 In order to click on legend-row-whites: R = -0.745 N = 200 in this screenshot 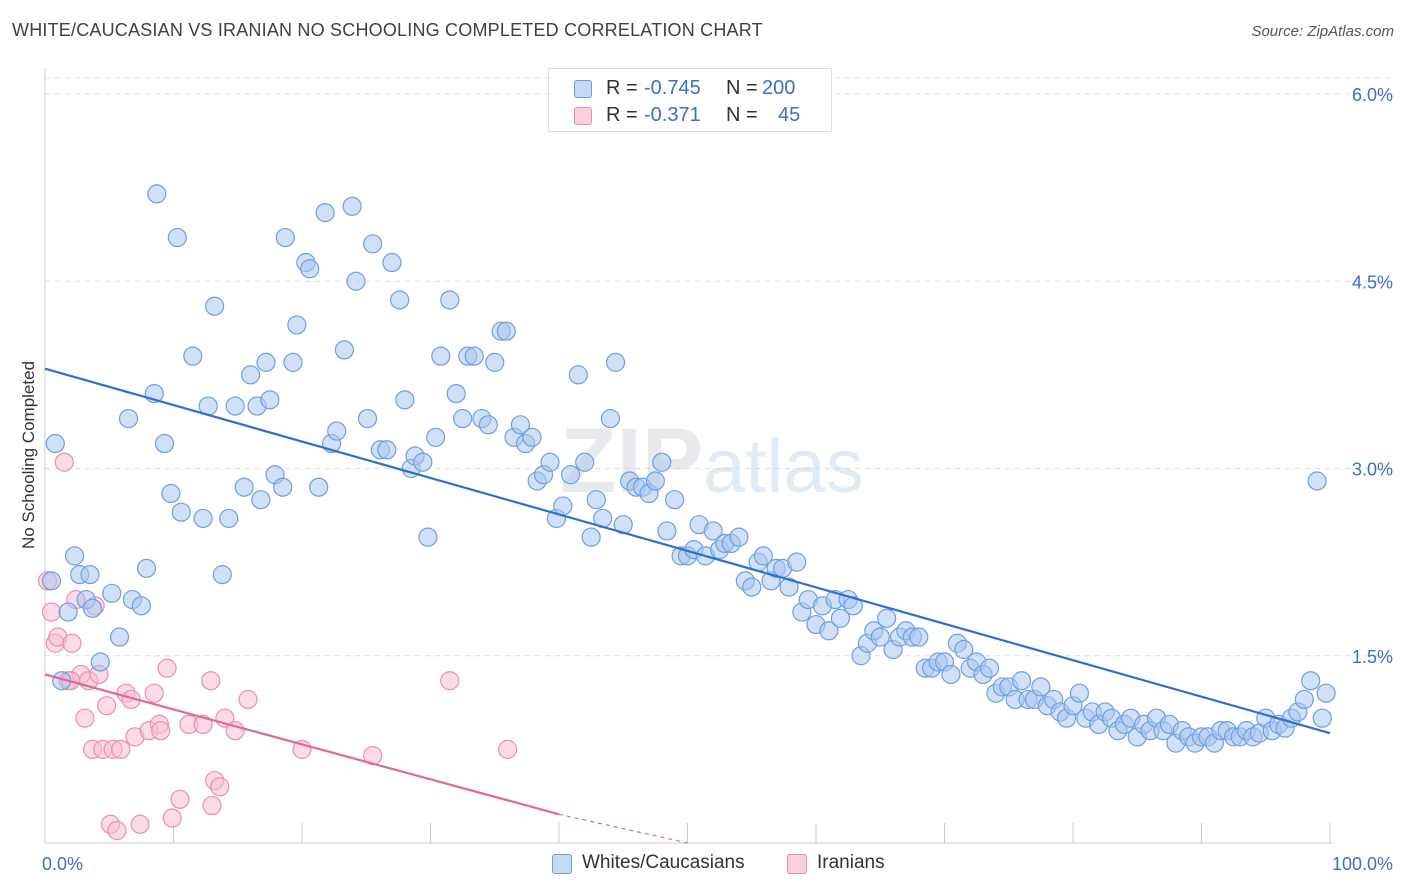, I will do `click(690, 88)`.